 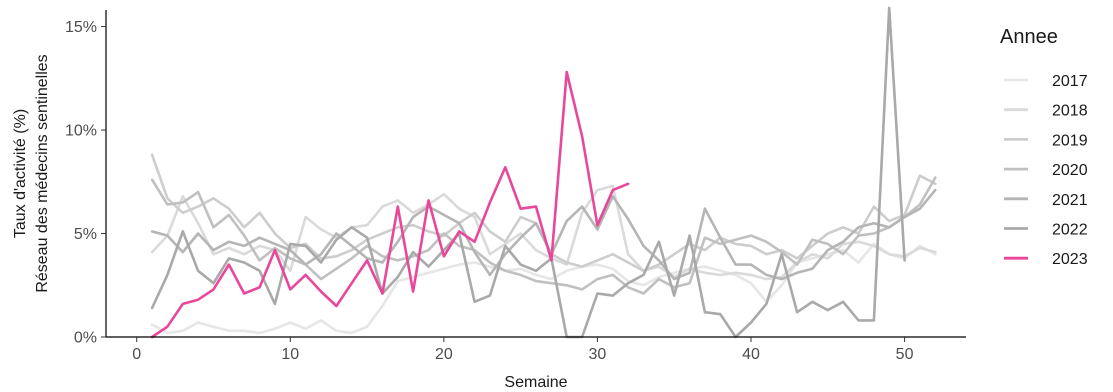 I want to click on legend-item-2023: 2023, so click(x=1046, y=259).